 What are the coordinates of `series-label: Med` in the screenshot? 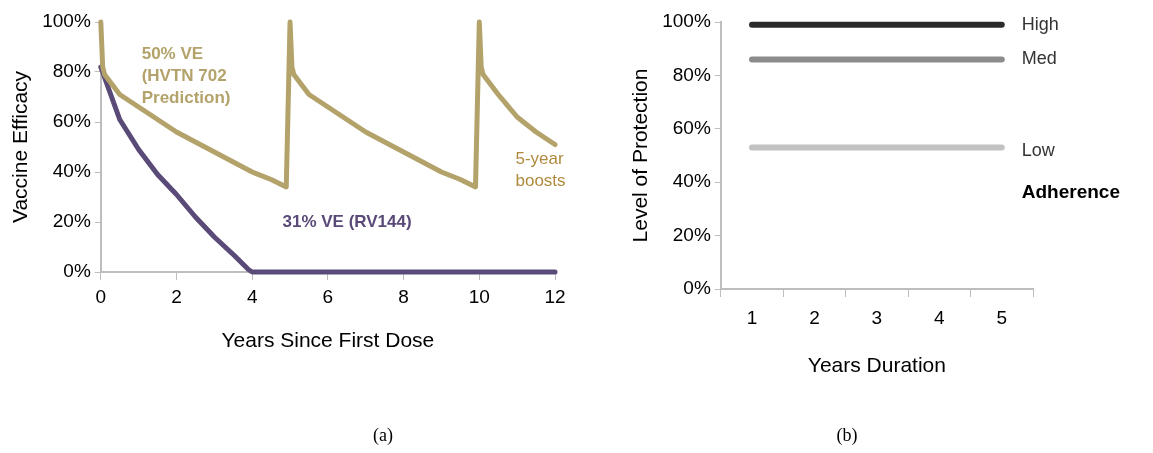 It's located at (1039, 58).